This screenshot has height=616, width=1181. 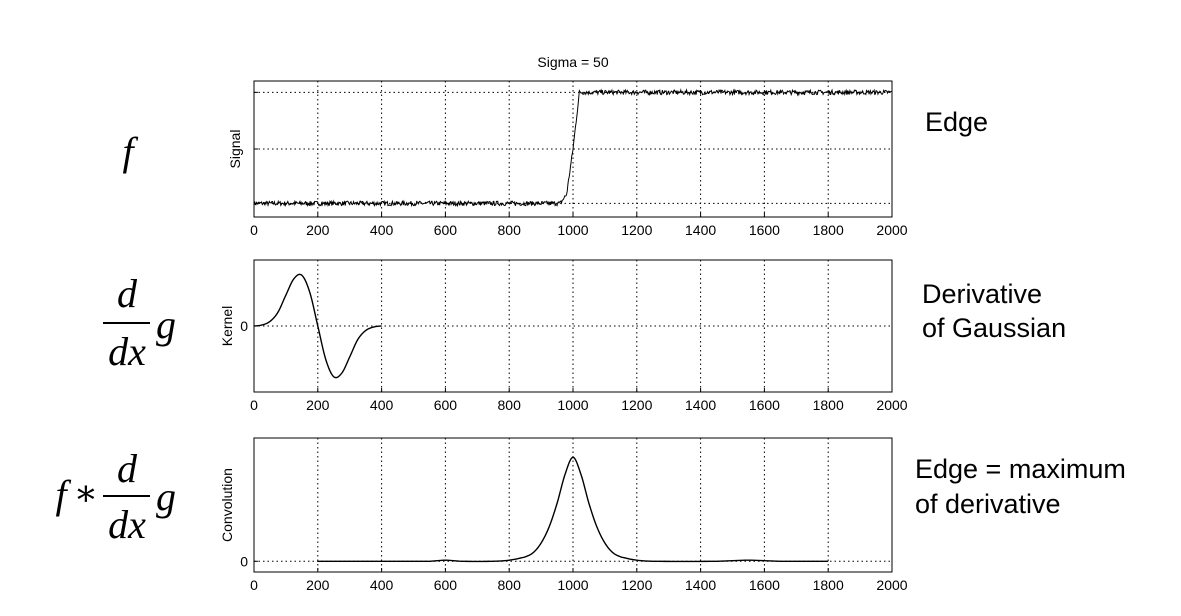 I want to click on annotation-maximum-line2: of derivative, so click(x=988, y=504).